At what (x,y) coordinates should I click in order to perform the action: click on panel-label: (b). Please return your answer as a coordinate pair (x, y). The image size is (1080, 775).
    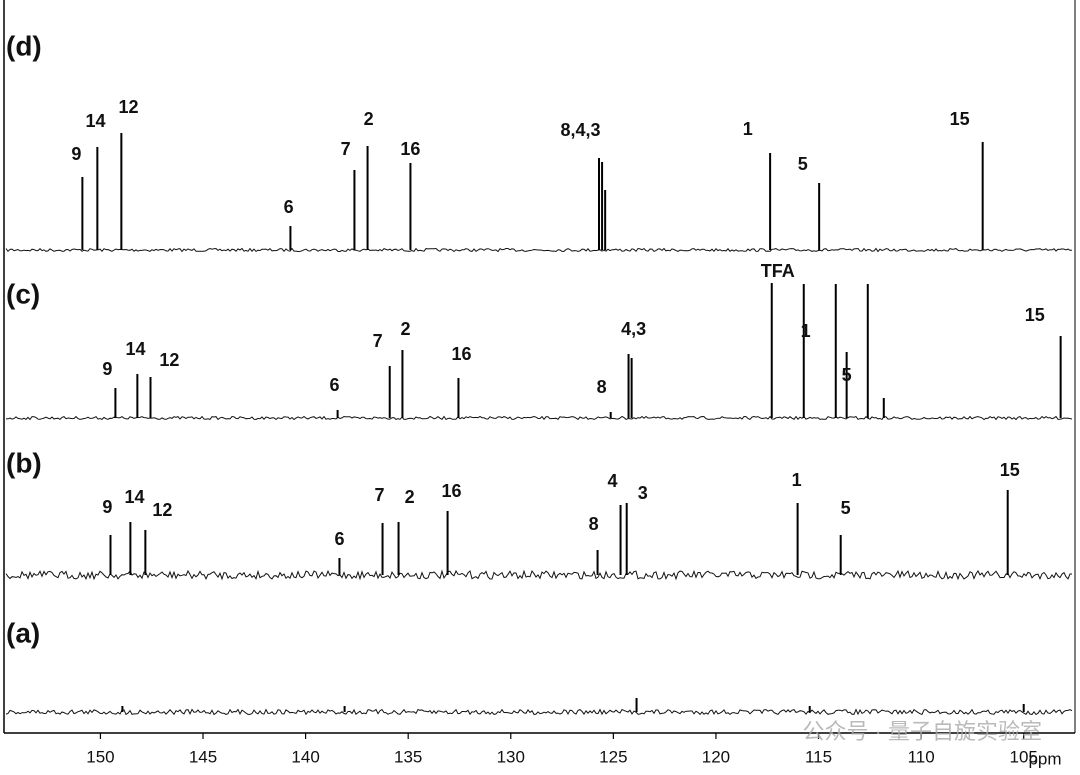
    Looking at the image, I should click on (24, 462).